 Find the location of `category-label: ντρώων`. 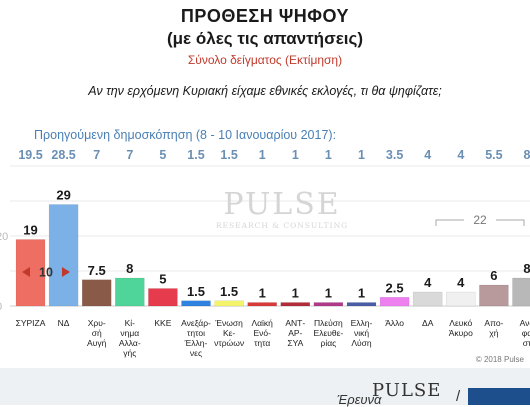

category-label: ντρώων is located at coordinates (229, 343).